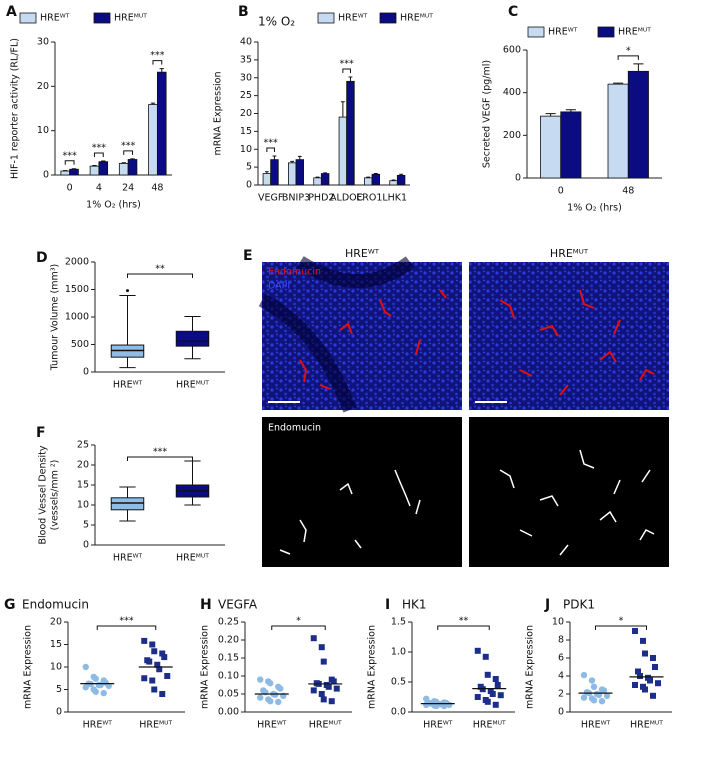  What do you see at coordinates (353, 18) in the screenshot?
I see `legend-label: HREᵂᵀ` at bounding box center [353, 18].